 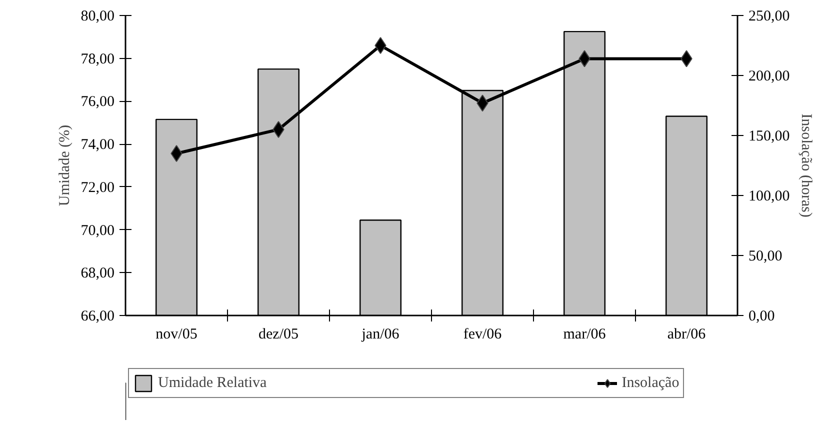 What do you see at coordinates (212, 383) in the screenshot?
I see `legend-label: Umidade Relativa` at bounding box center [212, 383].